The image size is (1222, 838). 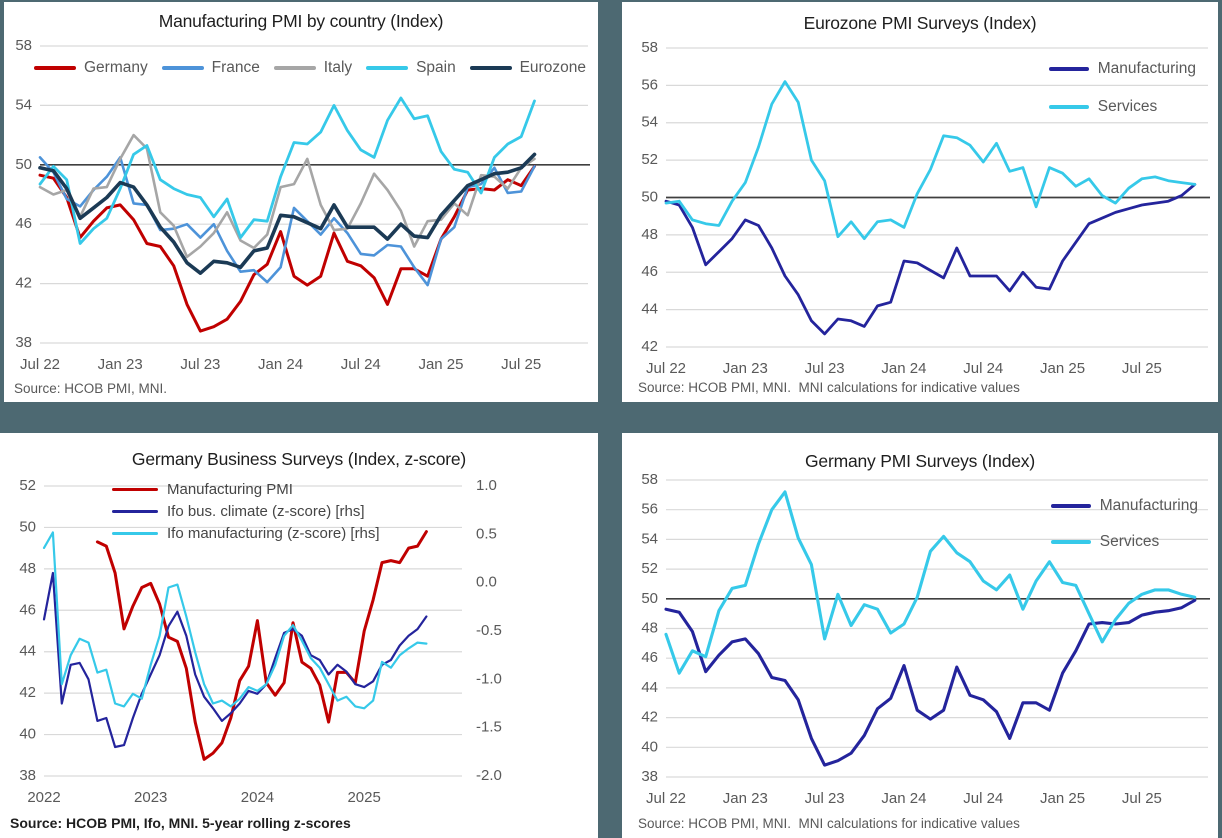 I want to click on x-axis-tick-label: 2025, so click(x=363, y=797).